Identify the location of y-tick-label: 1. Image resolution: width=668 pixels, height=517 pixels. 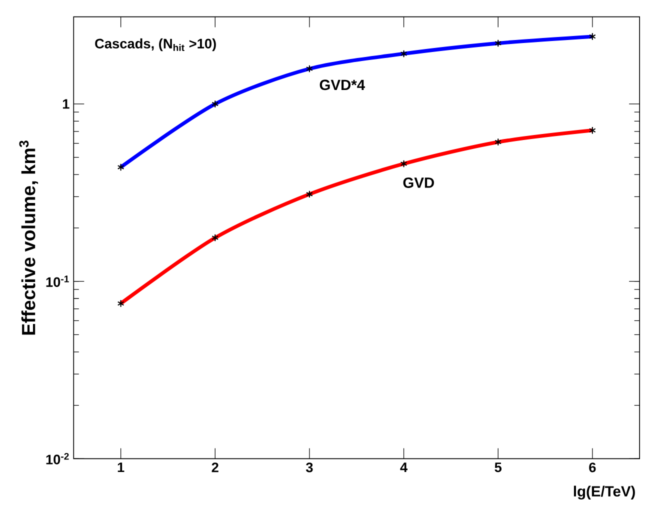
(66, 104).